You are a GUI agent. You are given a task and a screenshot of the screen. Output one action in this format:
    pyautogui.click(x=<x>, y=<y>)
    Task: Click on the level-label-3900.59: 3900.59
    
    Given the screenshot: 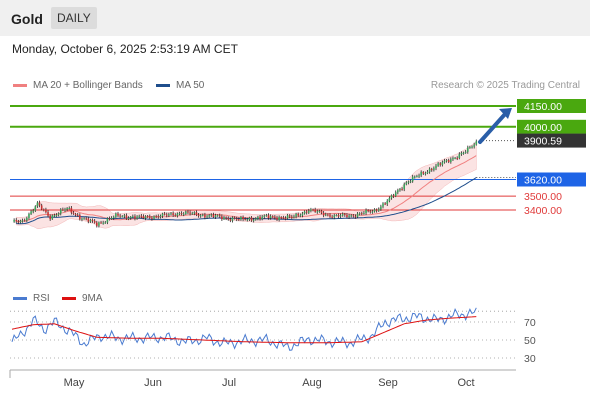 What is the action you would take?
    pyautogui.click(x=543, y=142)
    